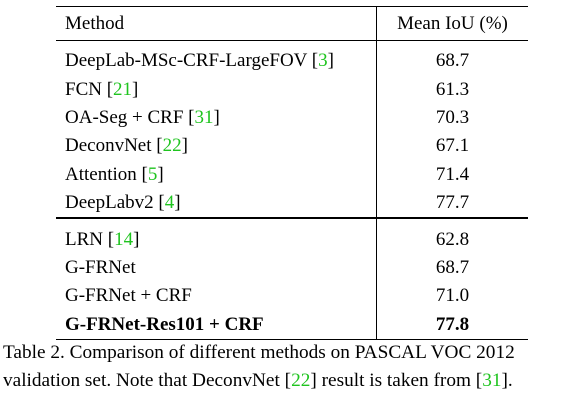 This screenshot has width=584, height=402. What do you see at coordinates (169, 203) in the screenshot?
I see `citation-link: 4` at bounding box center [169, 203].